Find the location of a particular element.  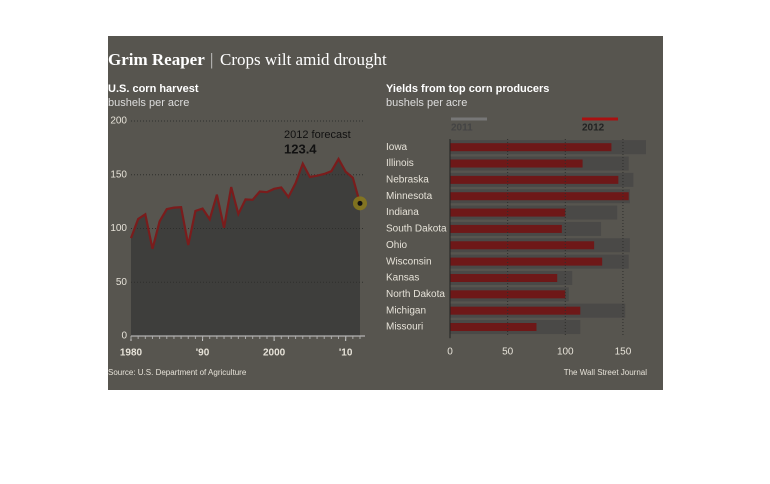

y-tick-label: 0 is located at coordinates (124, 336).